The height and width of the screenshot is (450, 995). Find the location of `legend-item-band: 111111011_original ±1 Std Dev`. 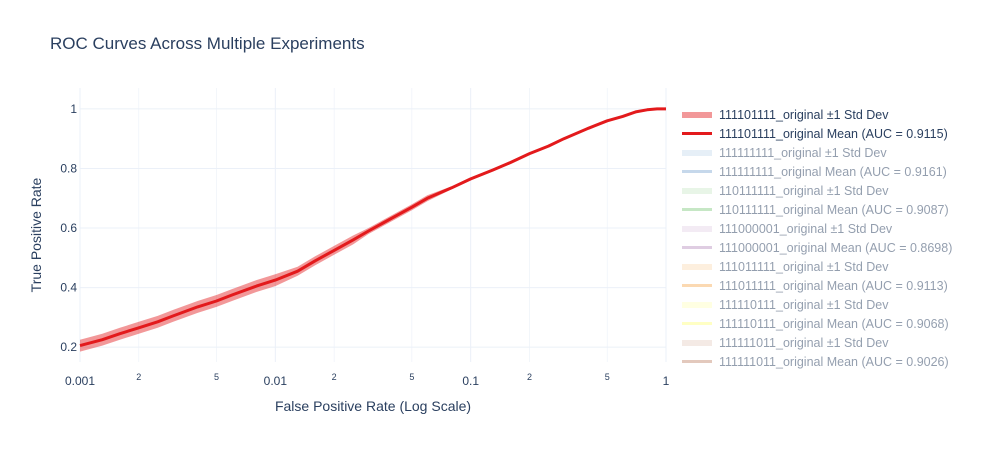

legend-item-band: 111111011_original ±1 Std Dev is located at coordinates (837, 342).